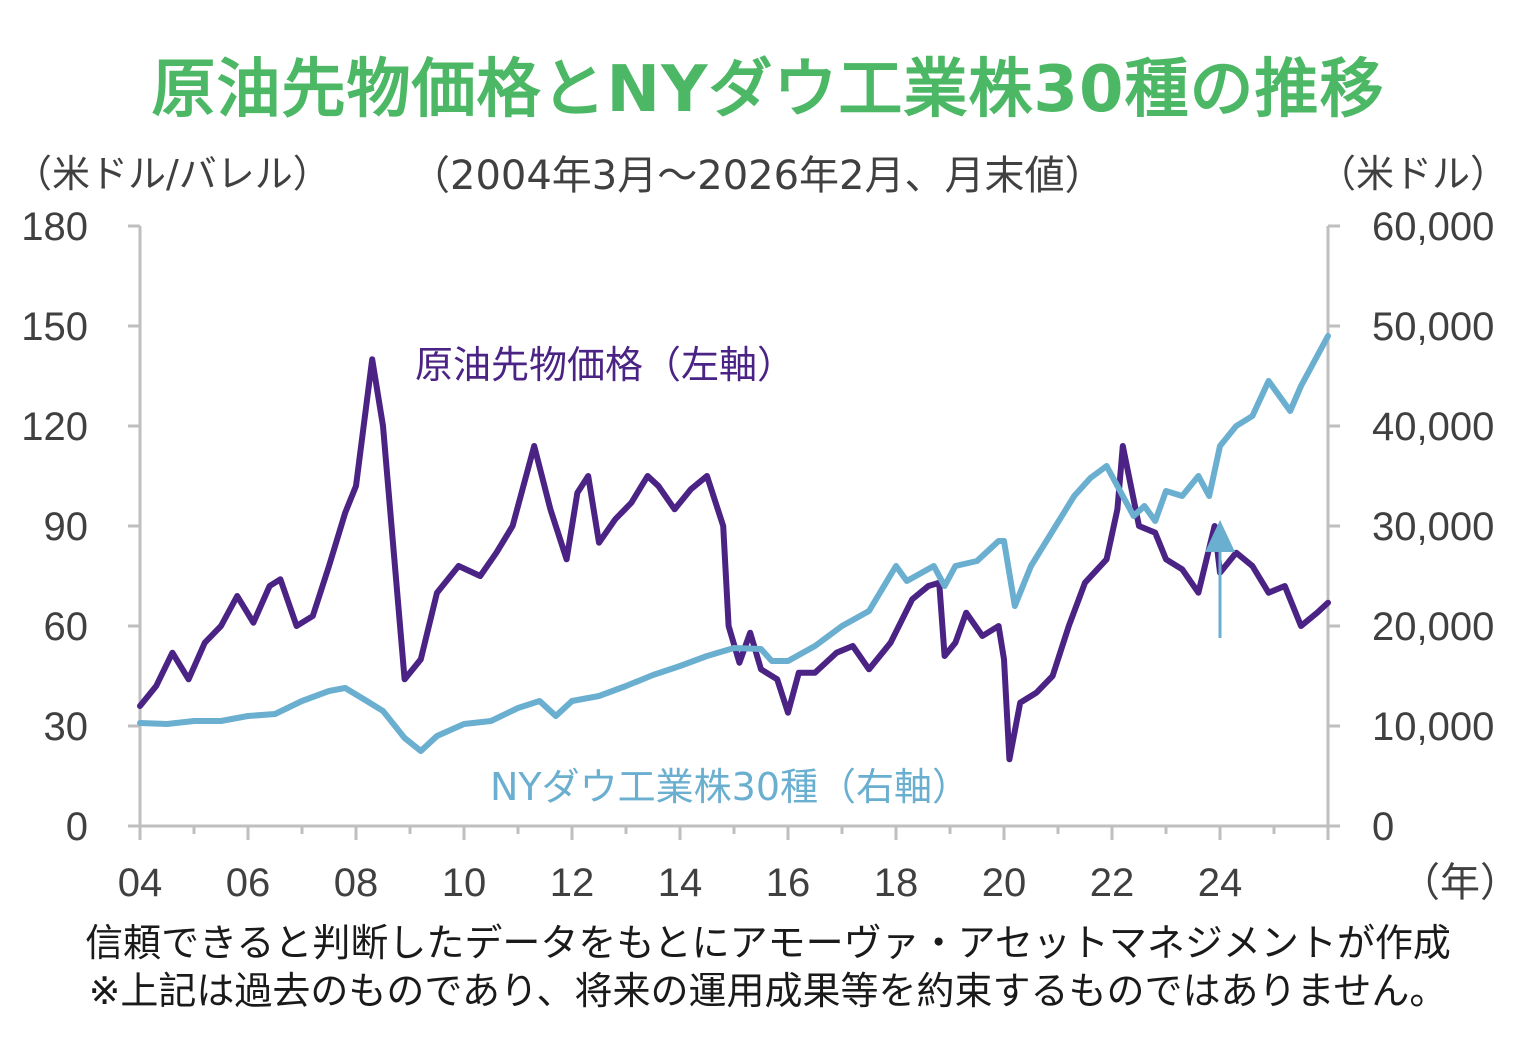 The image size is (1536, 1043). I want to click on right-tick-label: 20,000, so click(1433, 627).